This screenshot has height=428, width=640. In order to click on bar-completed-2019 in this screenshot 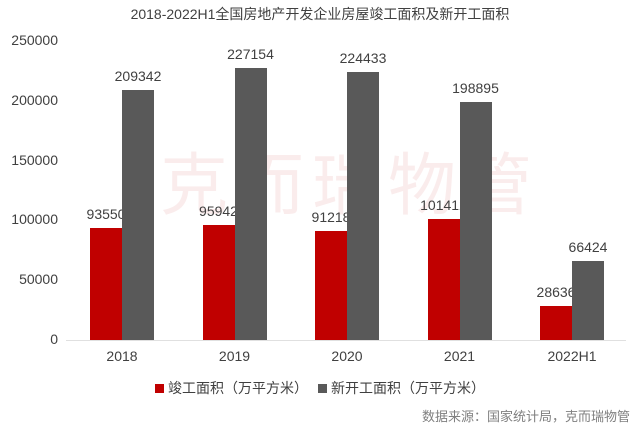, I will do `click(218, 282)`.